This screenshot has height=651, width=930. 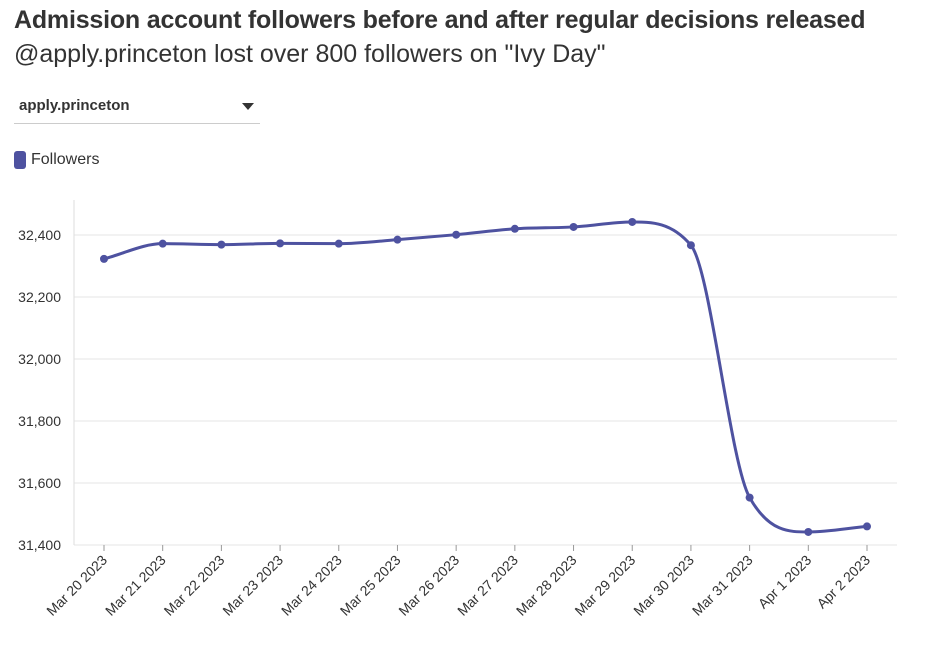 What do you see at coordinates (39, 235) in the screenshot?
I see `y-tick-label: 32,400` at bounding box center [39, 235].